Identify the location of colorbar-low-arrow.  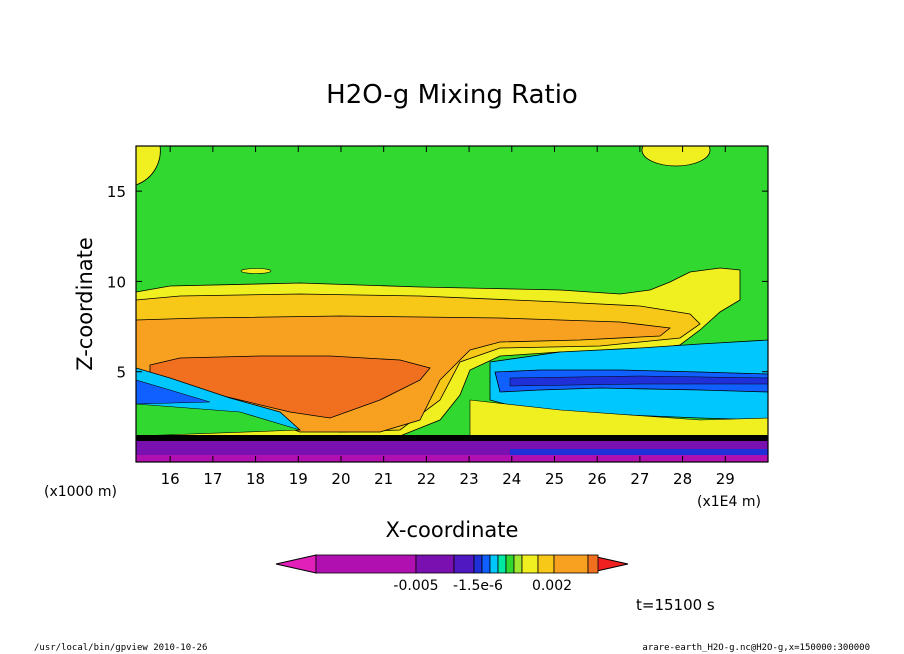
(296, 564).